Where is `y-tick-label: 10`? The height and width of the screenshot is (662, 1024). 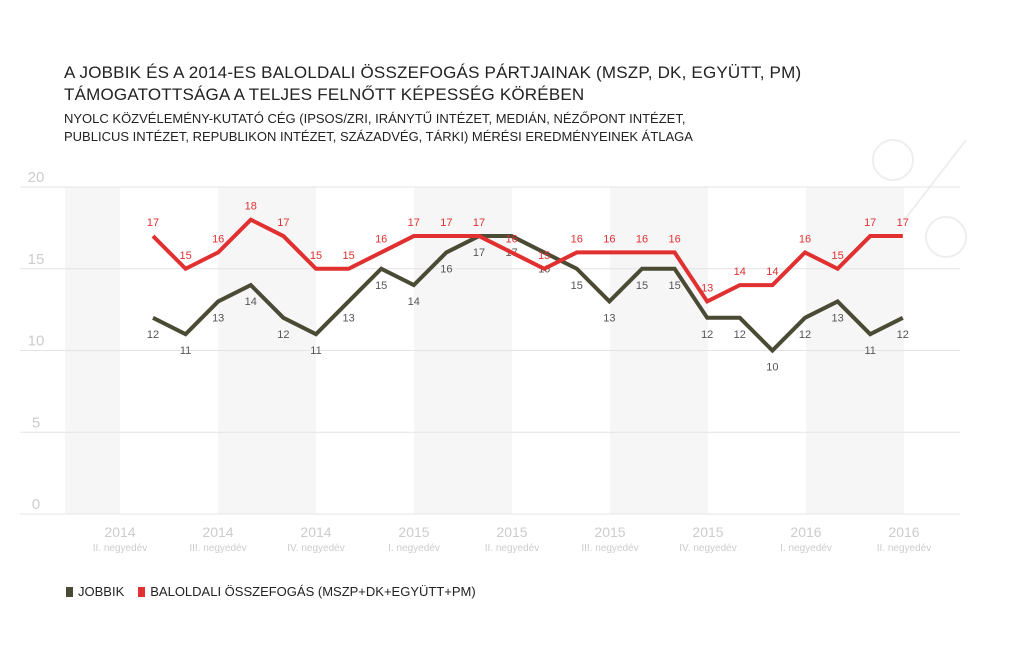 y-tick-label: 10 is located at coordinates (36, 341).